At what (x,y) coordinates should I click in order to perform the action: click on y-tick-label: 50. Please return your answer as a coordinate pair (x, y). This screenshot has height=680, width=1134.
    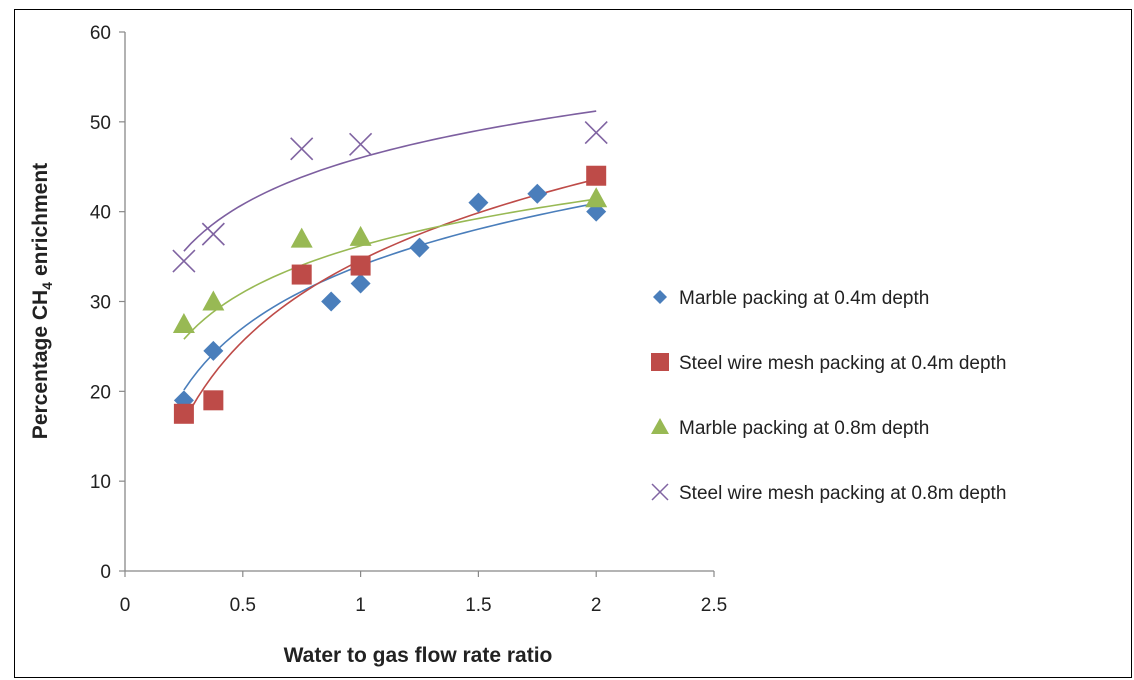
    Looking at the image, I should click on (100, 123).